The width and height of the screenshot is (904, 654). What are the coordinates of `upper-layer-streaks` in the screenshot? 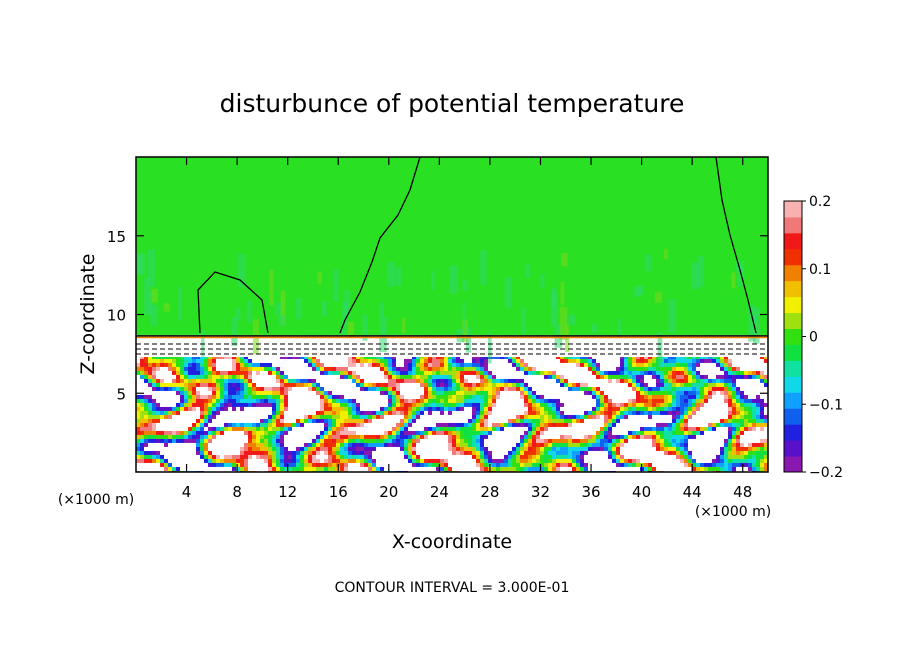 It's located at (448, 308).